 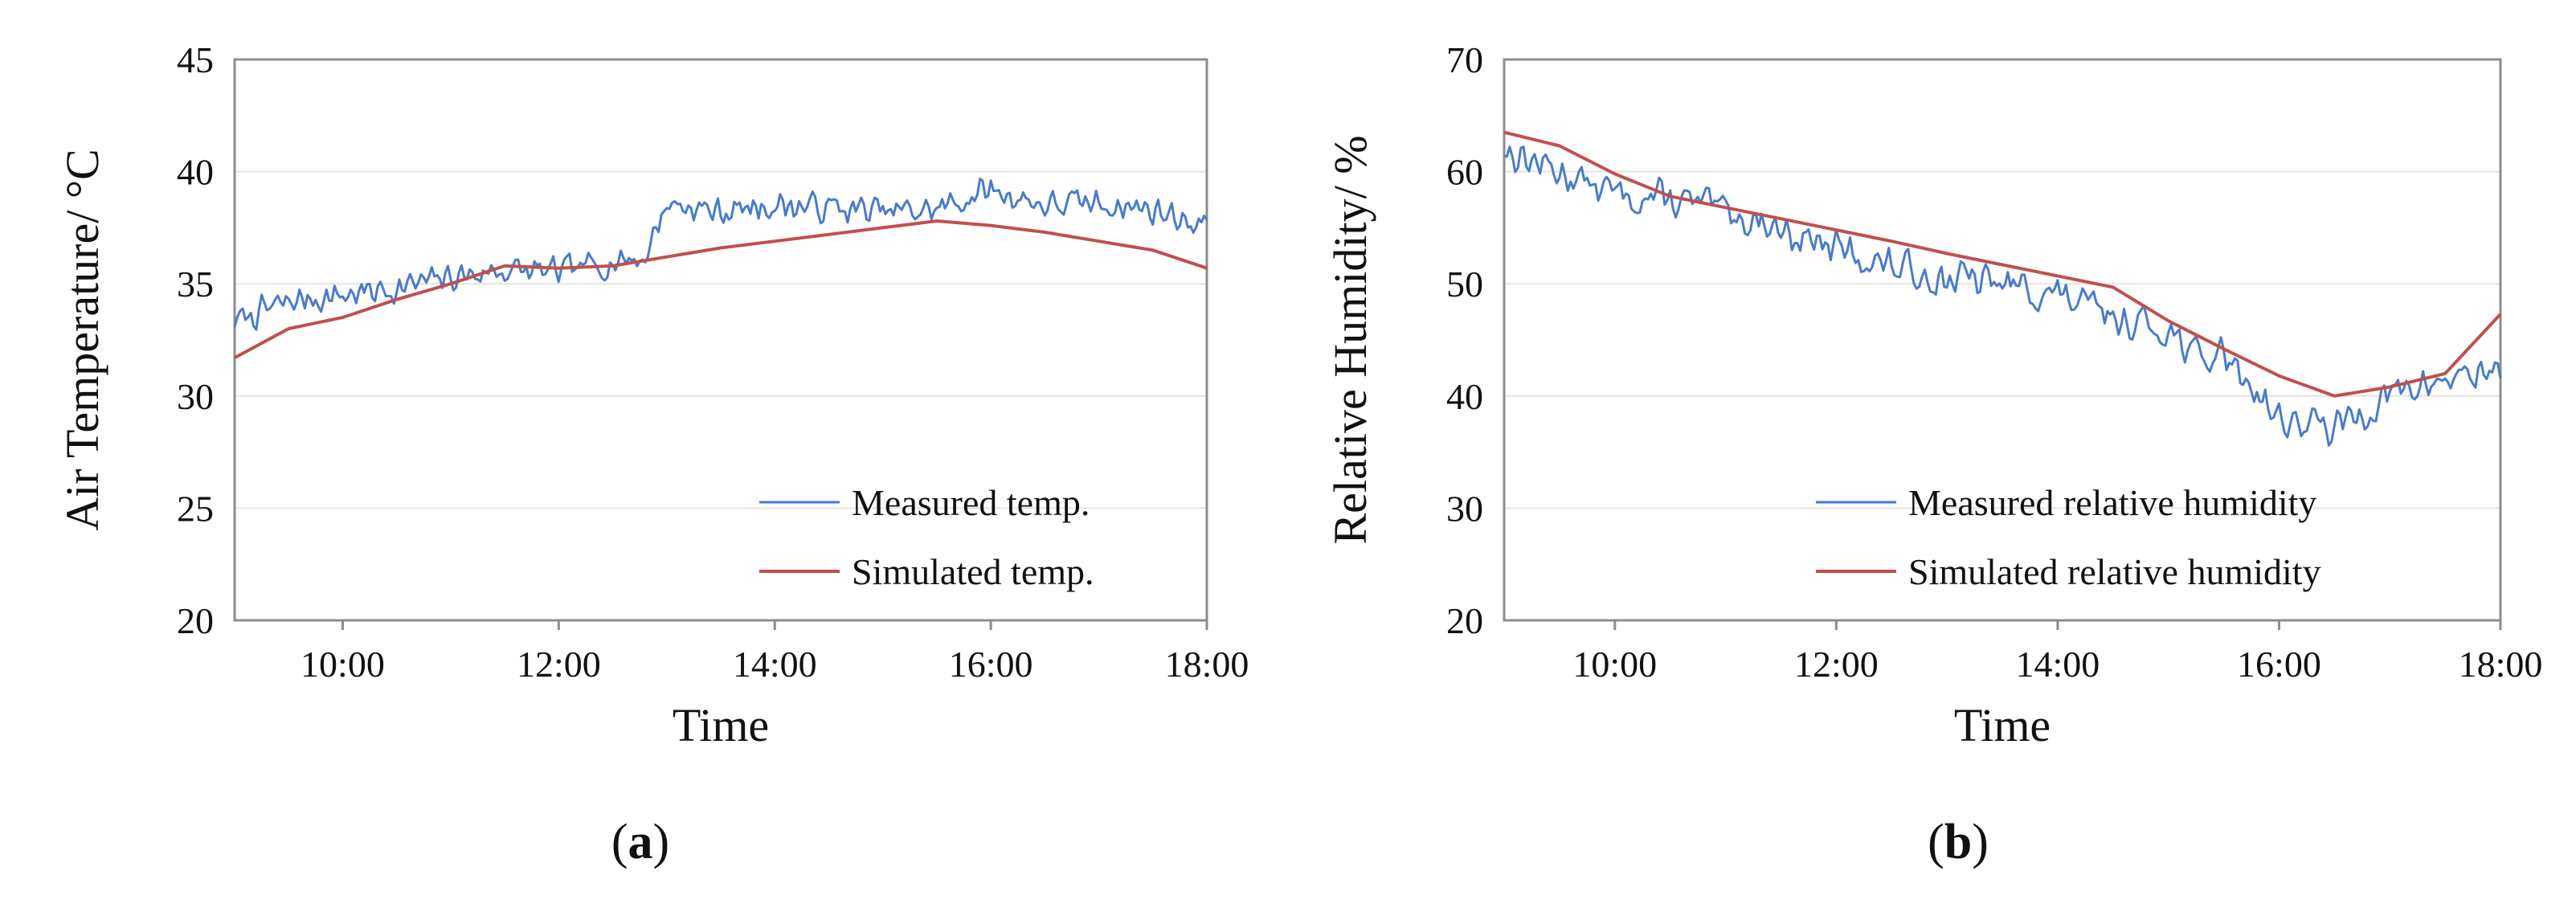 What do you see at coordinates (1464, 172) in the screenshot?
I see `y-tick-label: 60` at bounding box center [1464, 172].